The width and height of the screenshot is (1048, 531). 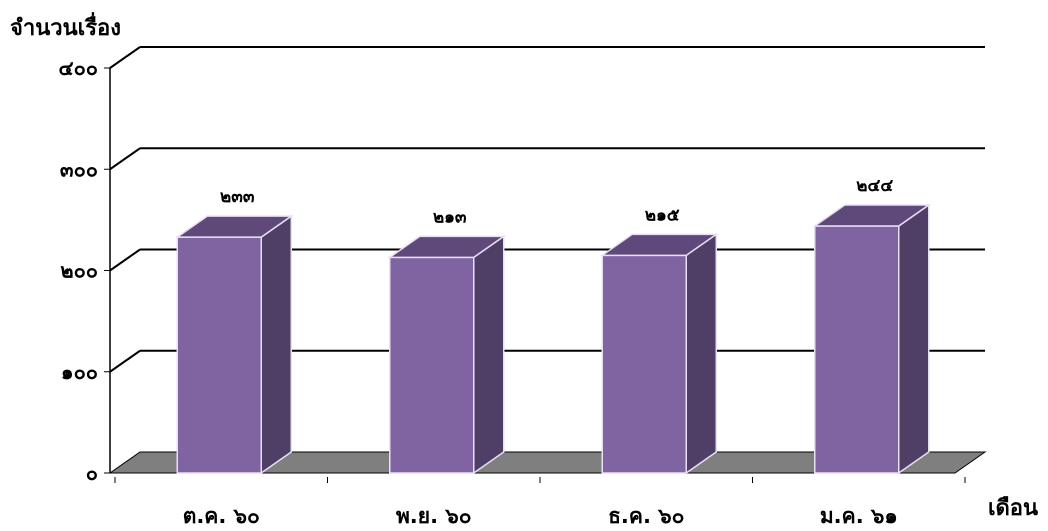 What do you see at coordinates (65, 27) in the screenshot?
I see `y-axis-title: จำนวนเรื่อง` at bounding box center [65, 27].